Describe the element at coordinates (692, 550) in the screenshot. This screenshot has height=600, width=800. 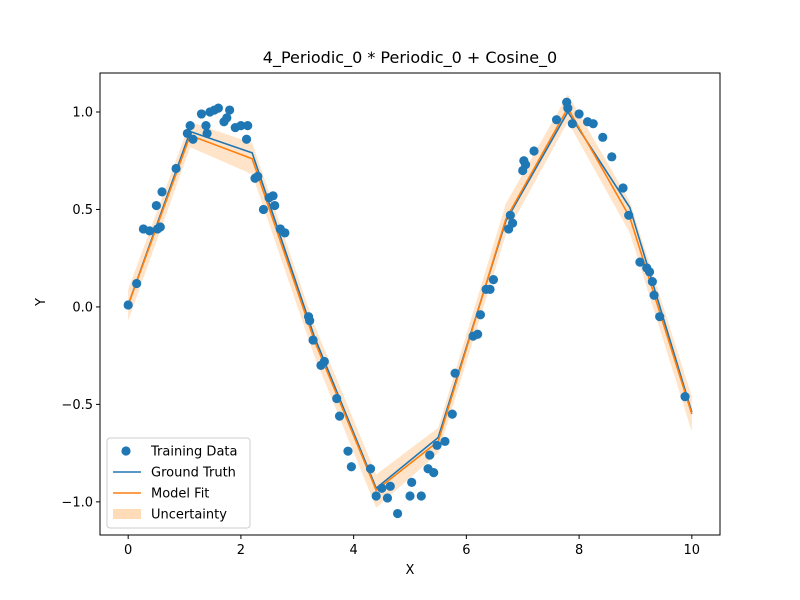
I see `x-tick-label: 10` at that location.